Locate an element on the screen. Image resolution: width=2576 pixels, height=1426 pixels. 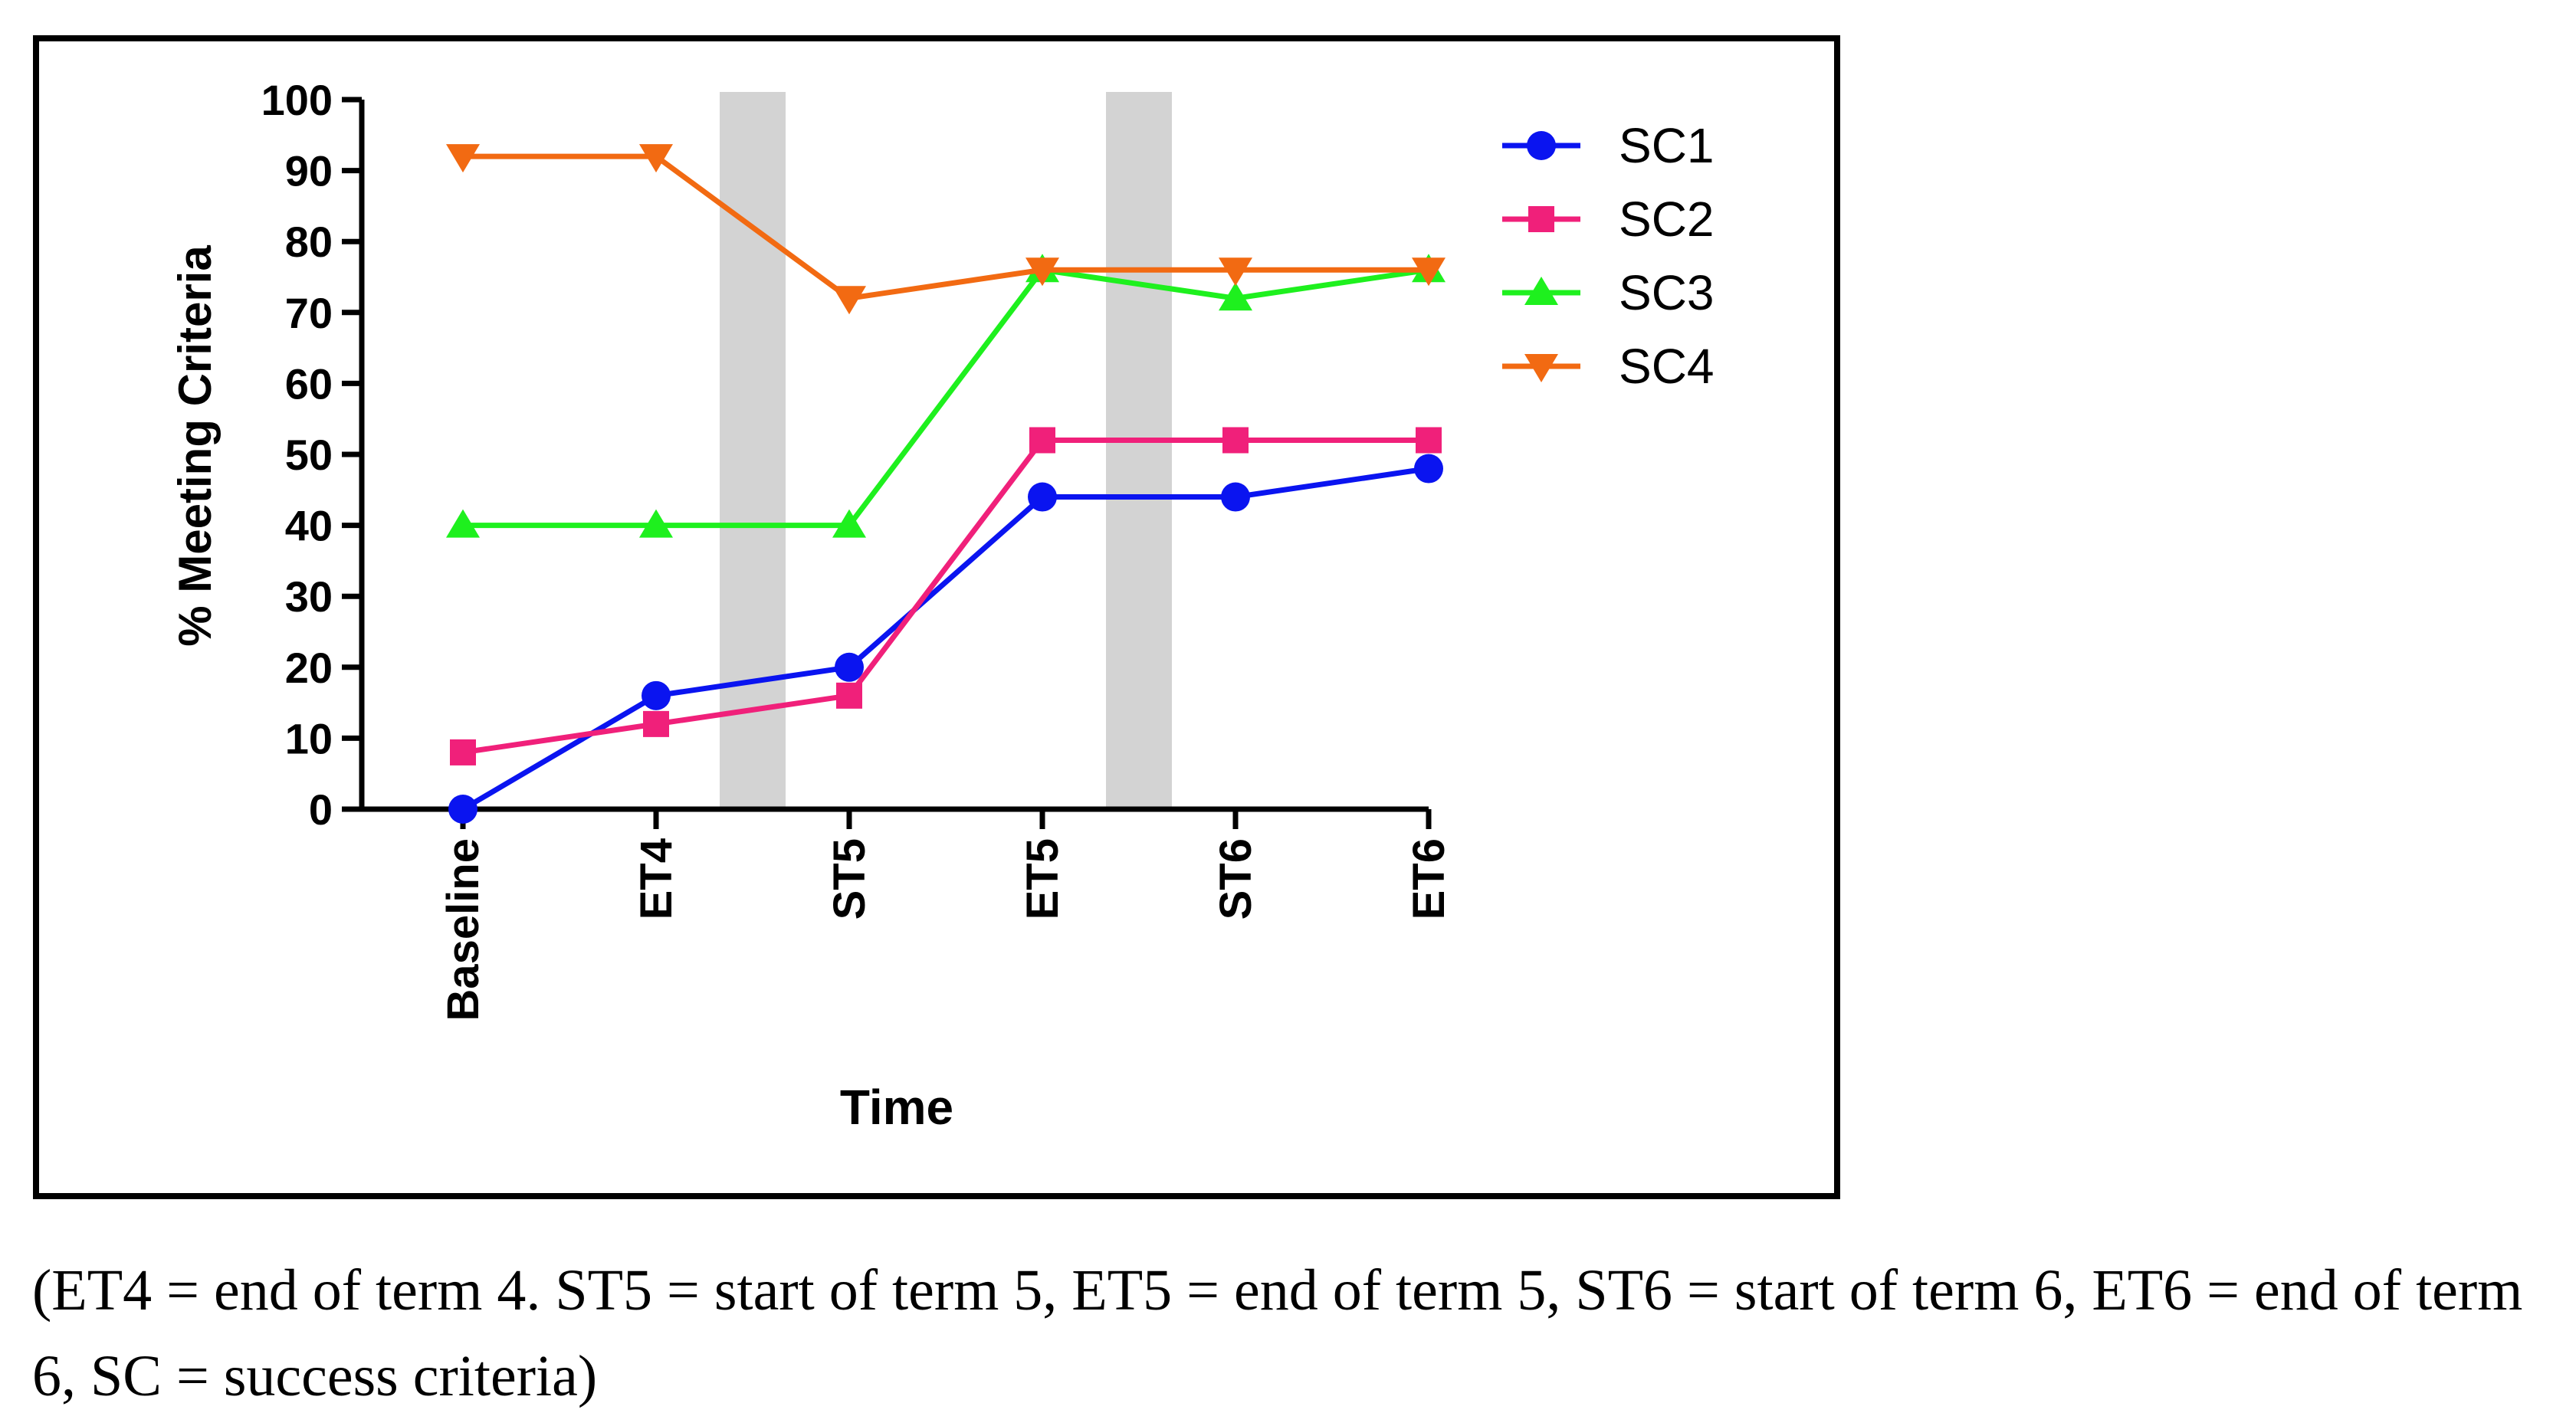
data-point-sc1-et4 is located at coordinates (656, 695).